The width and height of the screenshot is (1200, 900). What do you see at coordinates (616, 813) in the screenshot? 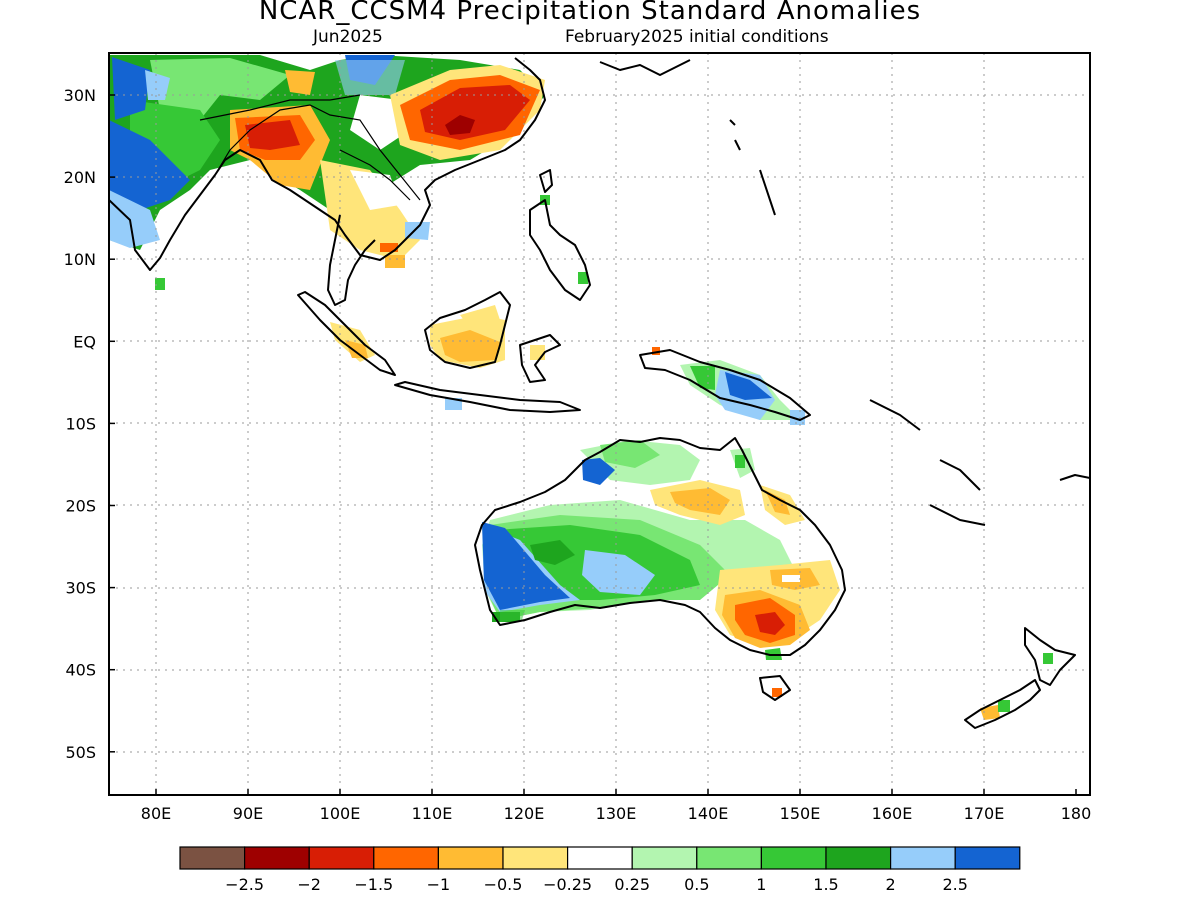
I see `longitude-label: 130E` at bounding box center [616, 813].